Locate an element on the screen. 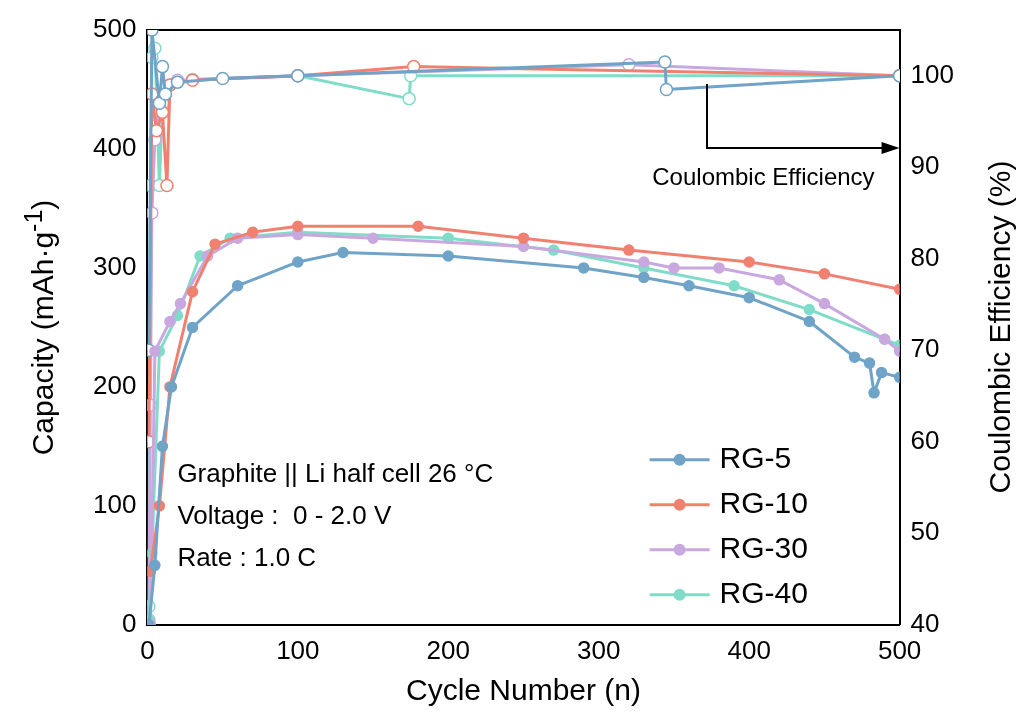 This screenshot has height=724, width=1027. legend-label: RG-30 is located at coordinates (763, 548).